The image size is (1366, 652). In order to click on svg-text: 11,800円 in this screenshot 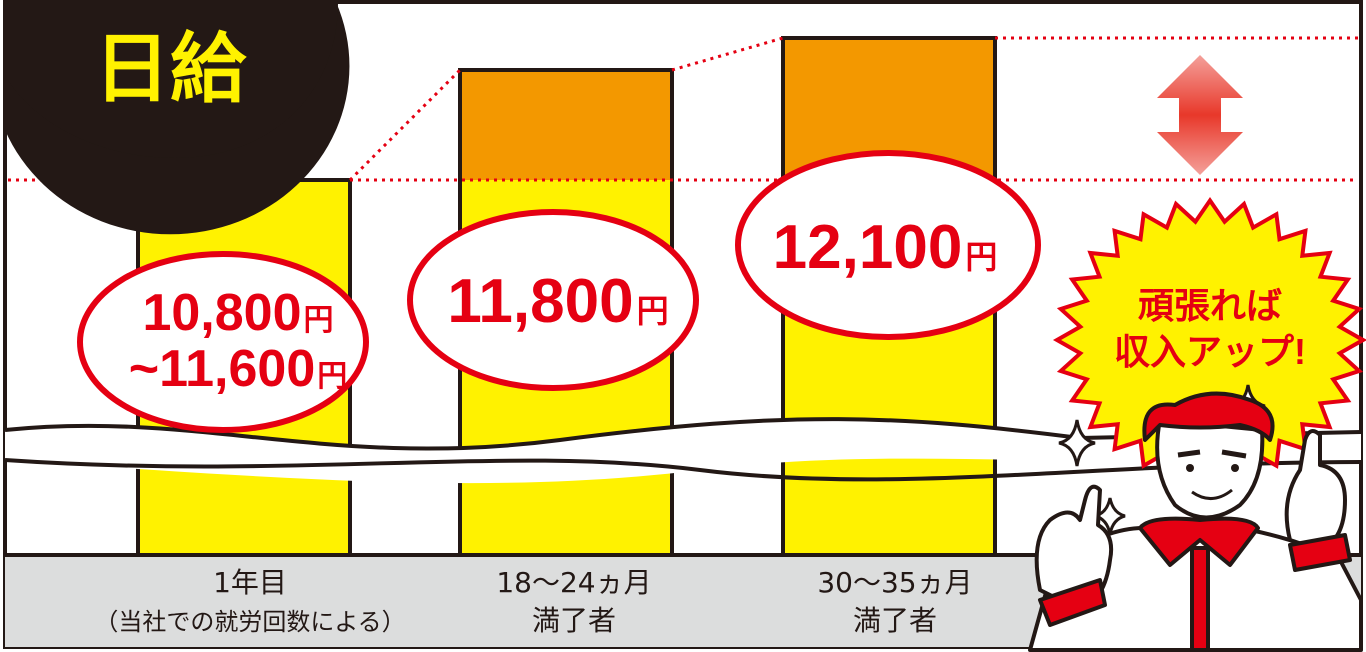, I will do `click(557, 301)`.